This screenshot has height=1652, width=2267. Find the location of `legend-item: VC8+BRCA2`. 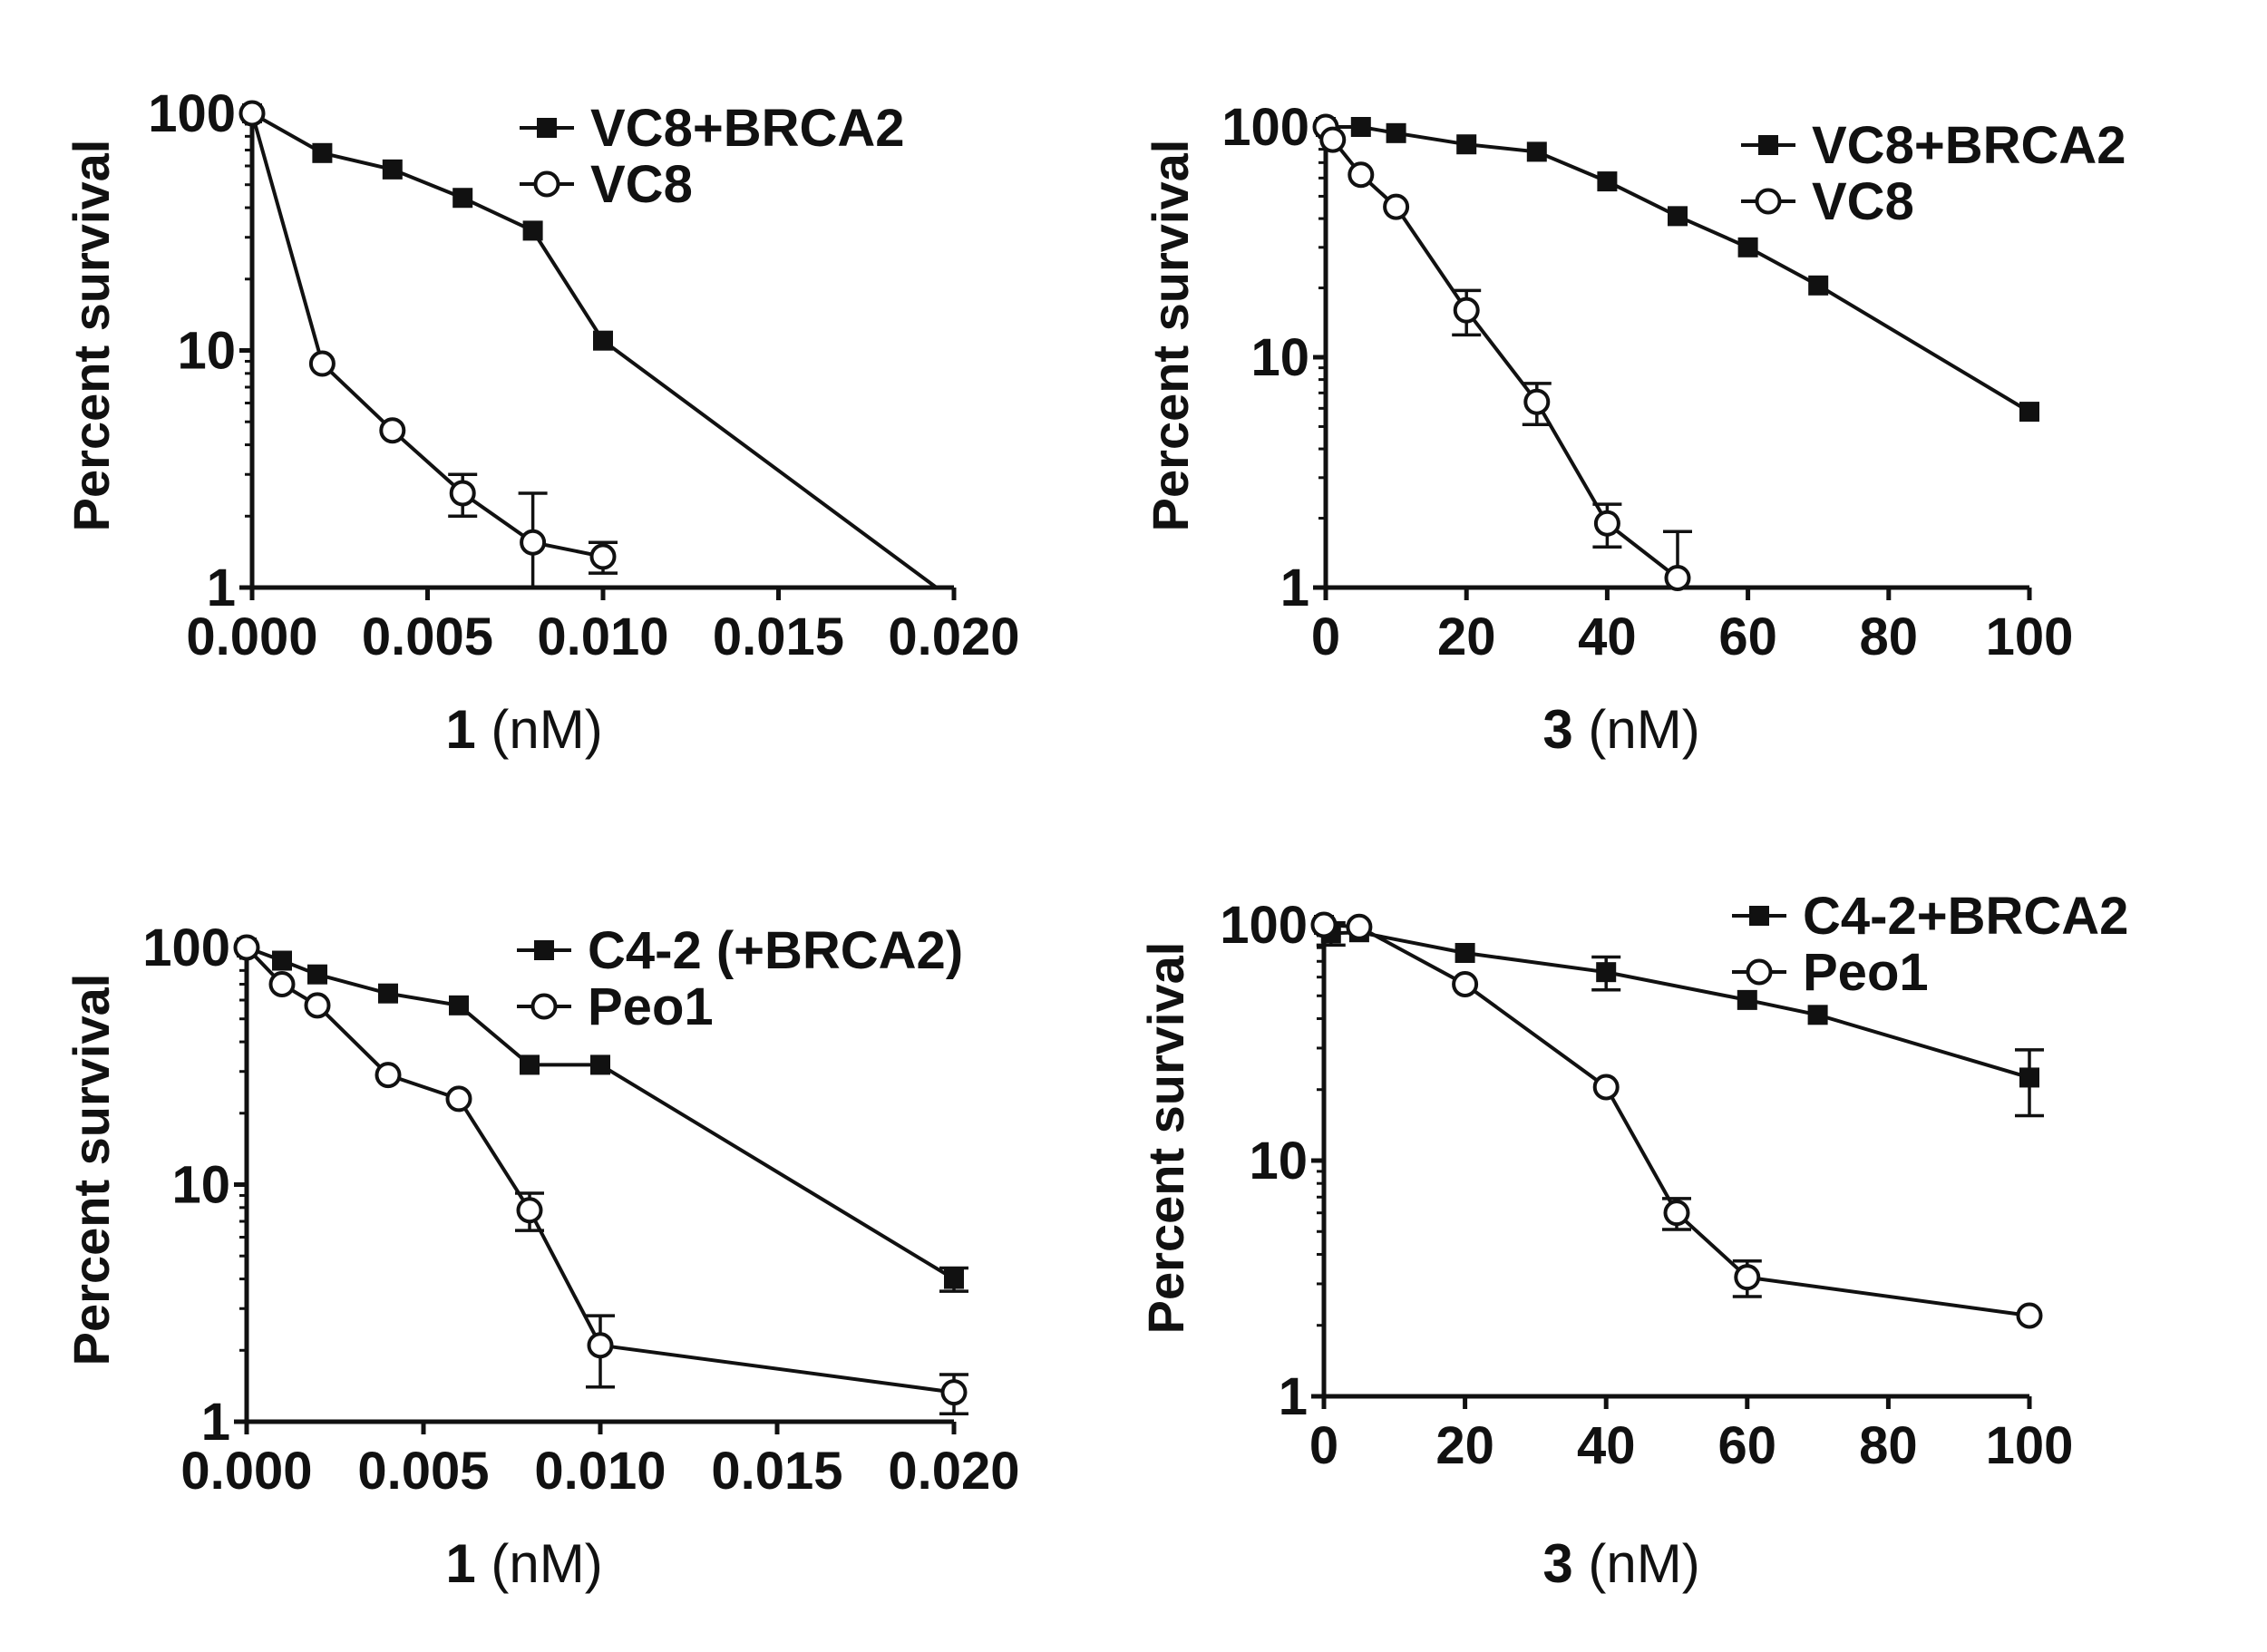

legend-item: VC8+BRCA2 is located at coordinates (713, 128).